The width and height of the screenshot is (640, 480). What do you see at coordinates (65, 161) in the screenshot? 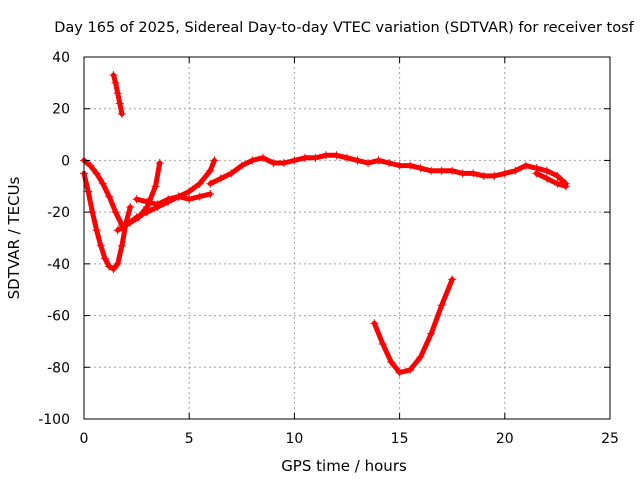
I see `y-tick-label: 0` at bounding box center [65, 161].